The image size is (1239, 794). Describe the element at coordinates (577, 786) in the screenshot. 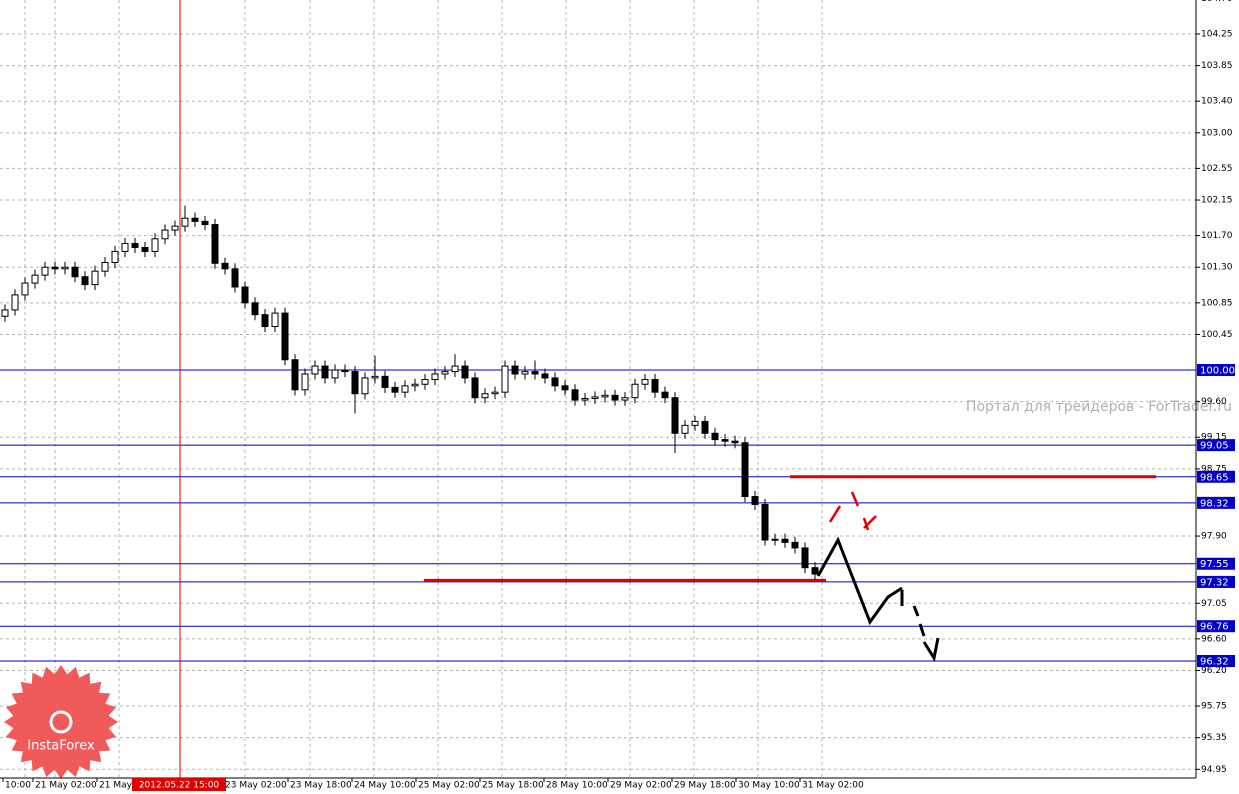

I see `x-tick-label: 28 May 10:00` at that location.